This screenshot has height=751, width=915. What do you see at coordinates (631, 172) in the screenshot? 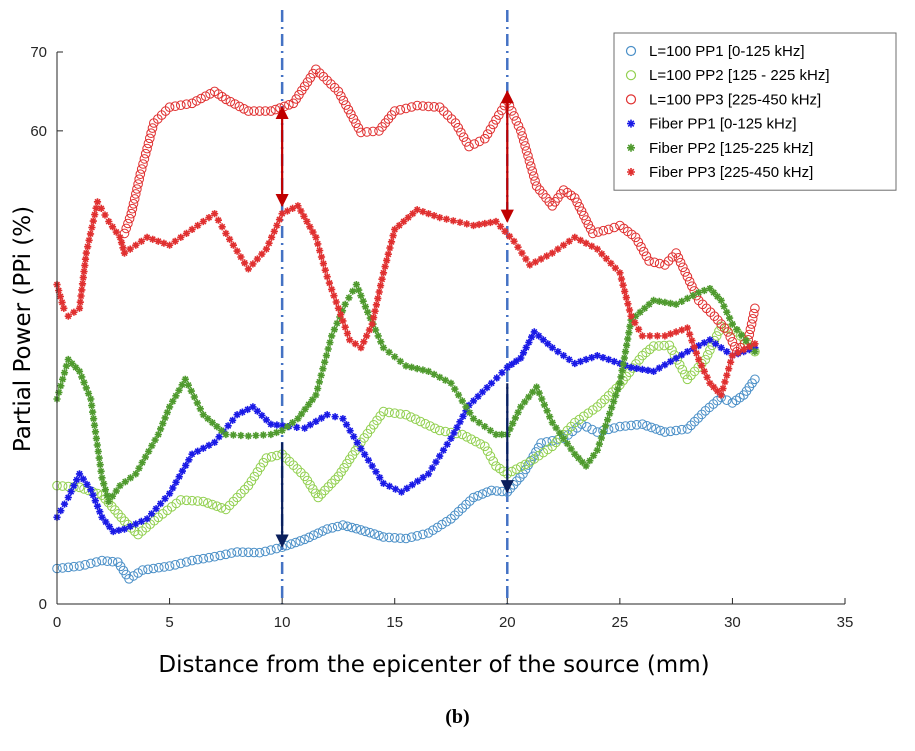
I see `legend-marker` at bounding box center [631, 172].